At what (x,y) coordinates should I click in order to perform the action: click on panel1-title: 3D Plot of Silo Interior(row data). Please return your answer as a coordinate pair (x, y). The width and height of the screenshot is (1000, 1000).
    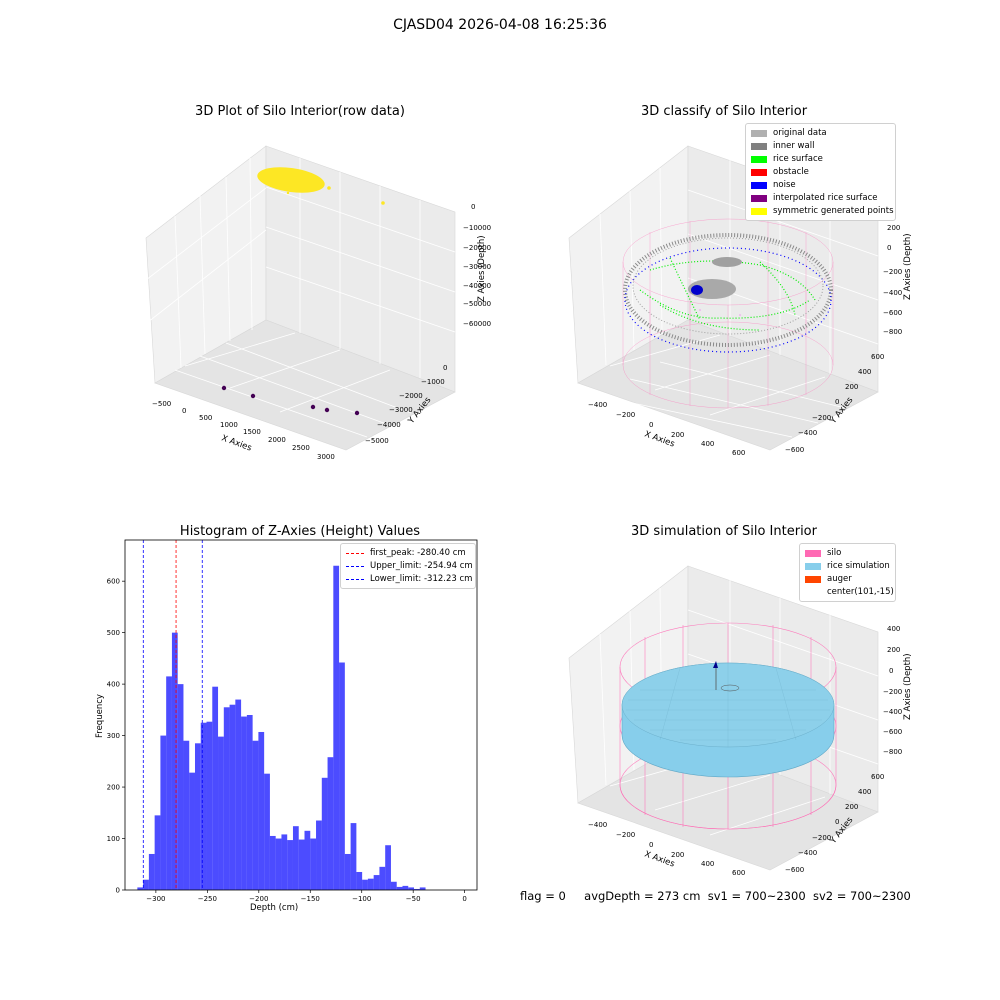
    Looking at the image, I should click on (300, 111).